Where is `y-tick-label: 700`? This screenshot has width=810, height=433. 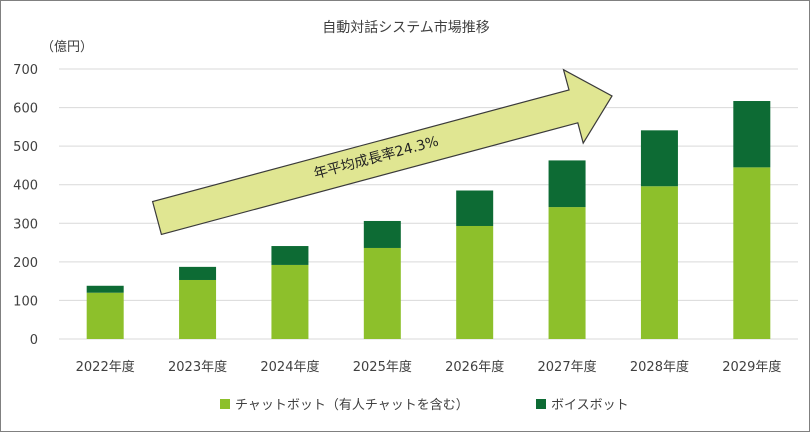
y-tick-label: 700 is located at coordinates (25, 70).